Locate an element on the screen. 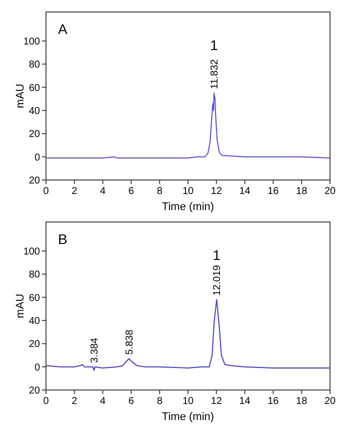  annotation: 5.838 is located at coordinates (130, 342).